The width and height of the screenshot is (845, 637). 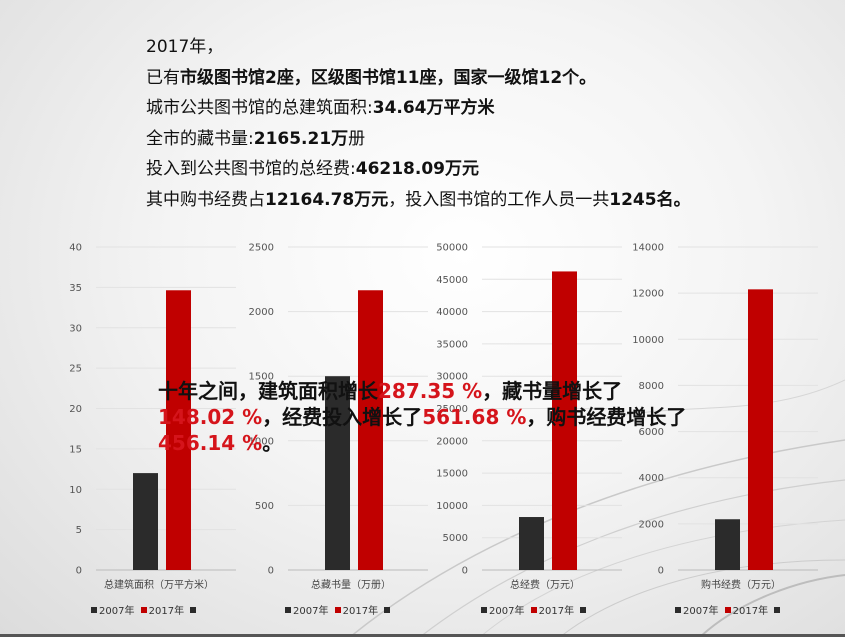 What do you see at coordinates (648, 294) in the screenshot?
I see `y-tick-label: 12000` at bounding box center [648, 294].